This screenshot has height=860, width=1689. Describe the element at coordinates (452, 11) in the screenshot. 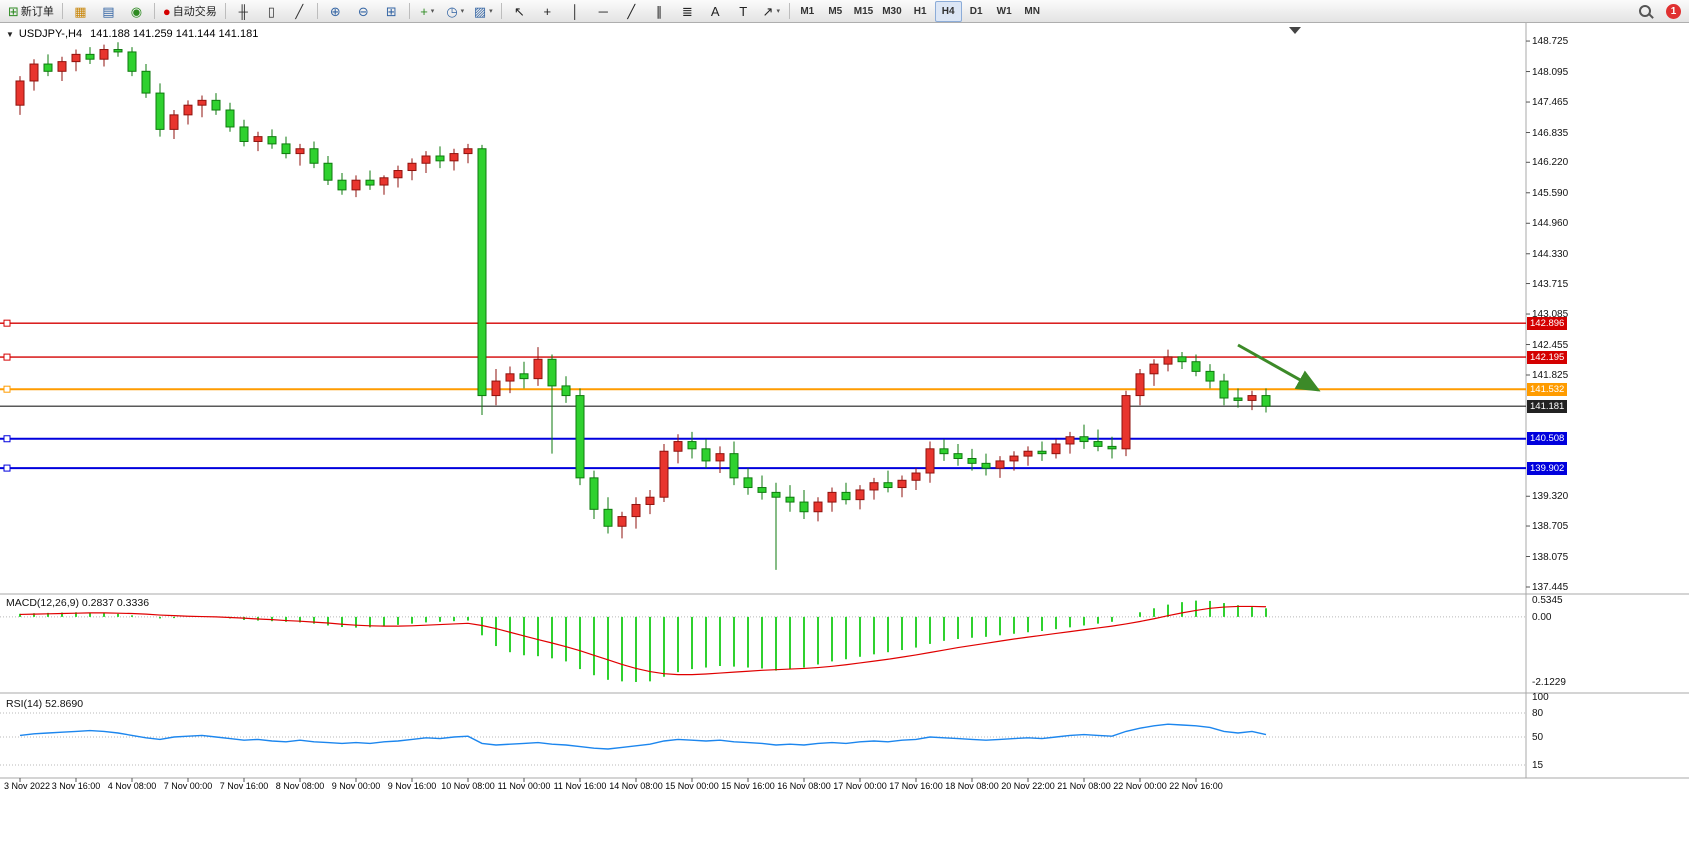

I see `clock-icon: ◷` at that location.